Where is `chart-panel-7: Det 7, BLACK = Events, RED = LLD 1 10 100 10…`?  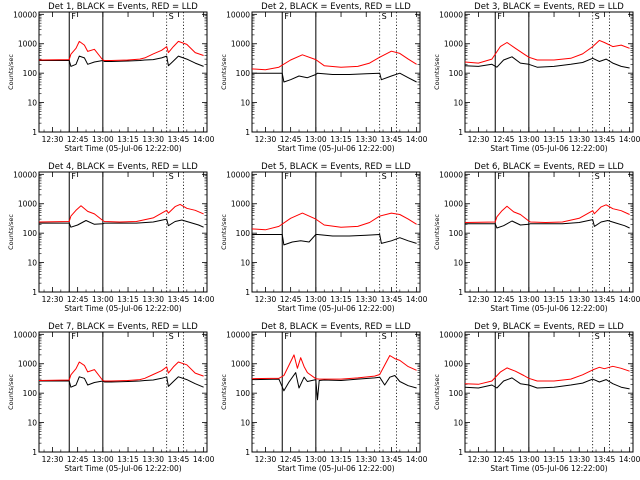
chart-panel-7: Det 7, BLACK = Events, RED = LLD 1 10 100 10… is located at coordinates (111, 397).